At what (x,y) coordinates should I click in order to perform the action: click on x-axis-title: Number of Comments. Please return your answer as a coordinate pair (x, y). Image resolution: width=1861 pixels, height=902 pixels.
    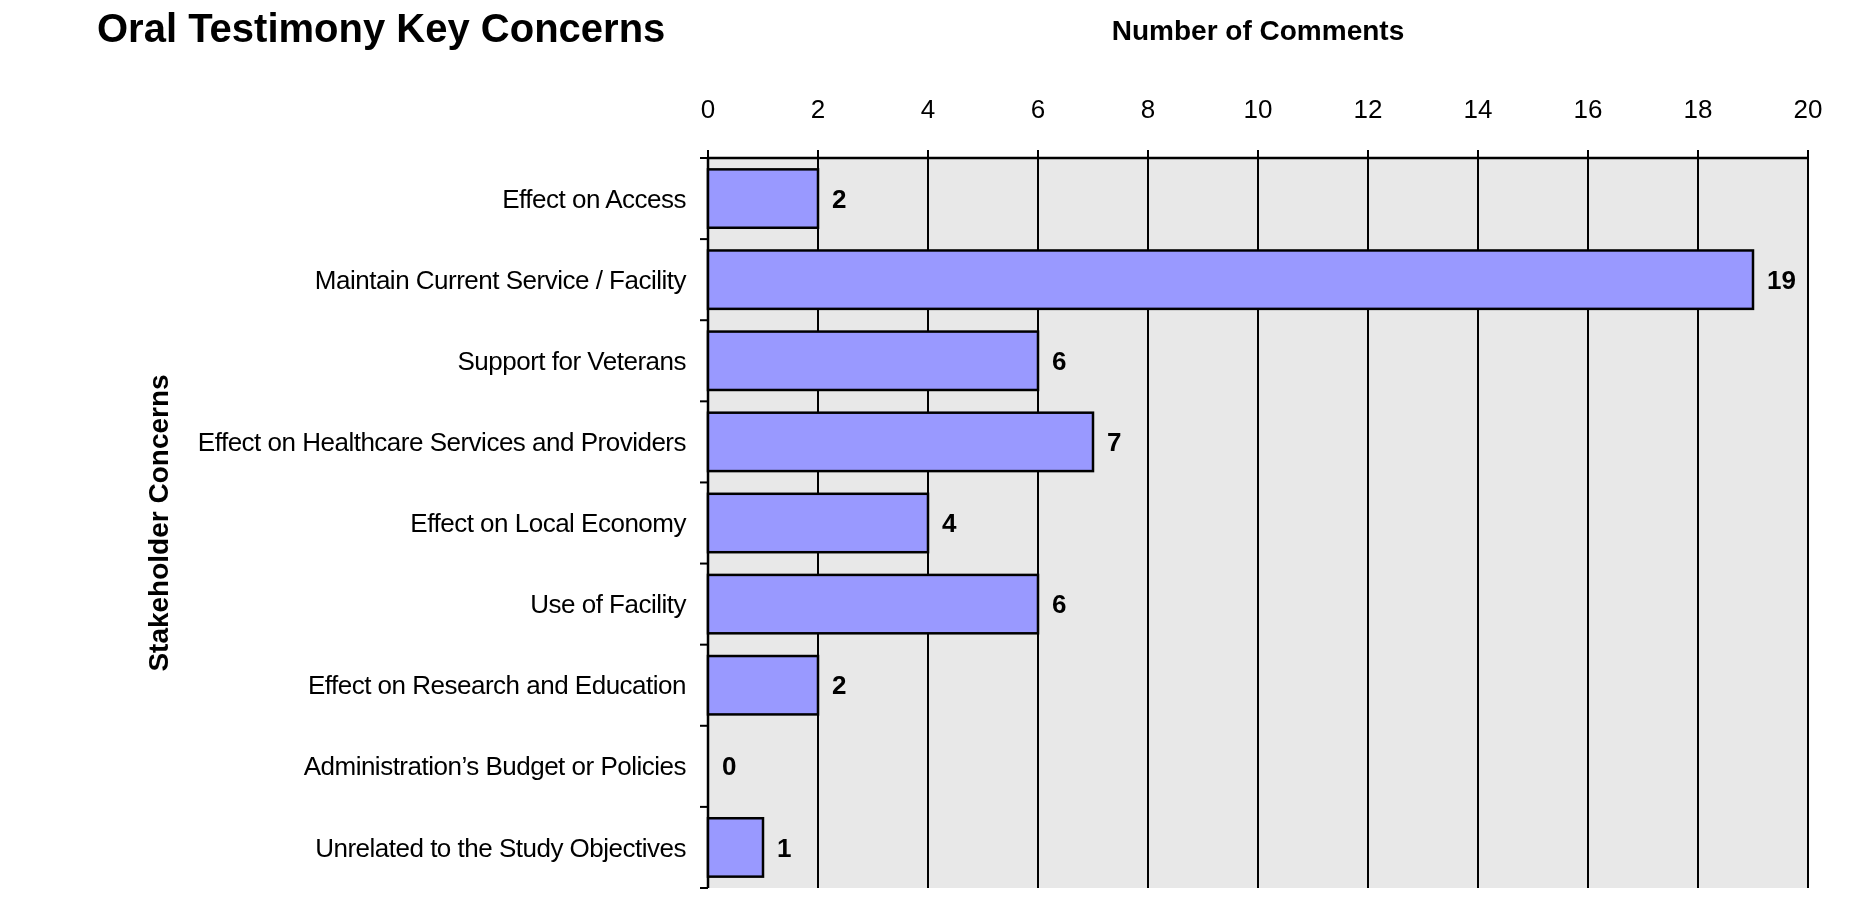
    Looking at the image, I should click on (1258, 30).